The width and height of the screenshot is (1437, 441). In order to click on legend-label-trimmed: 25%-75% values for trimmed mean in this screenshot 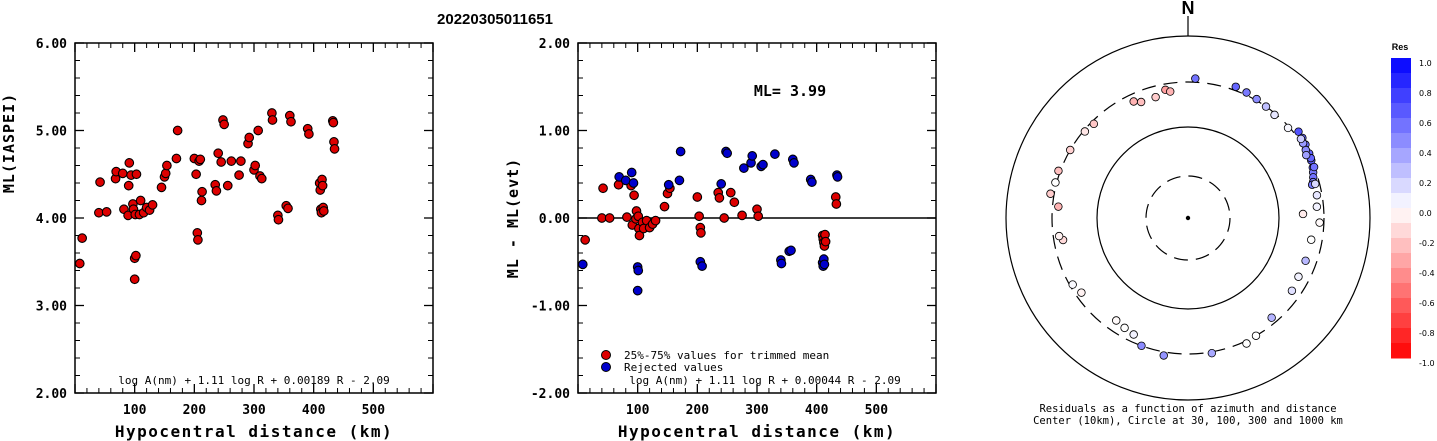, I will do `click(726, 355)`.